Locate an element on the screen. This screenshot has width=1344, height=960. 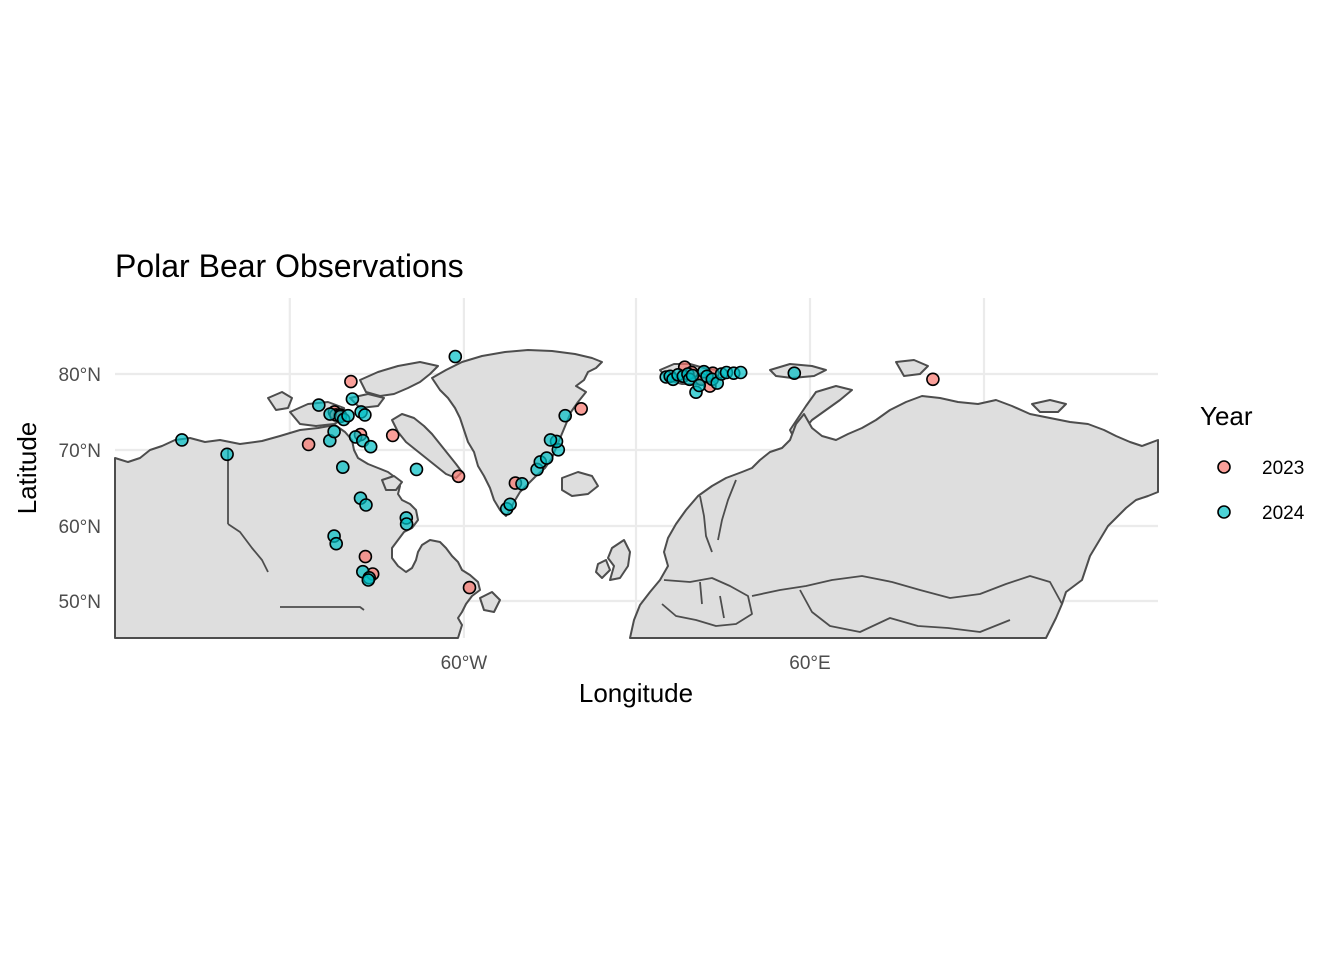
ireland is located at coordinates (603, 569).